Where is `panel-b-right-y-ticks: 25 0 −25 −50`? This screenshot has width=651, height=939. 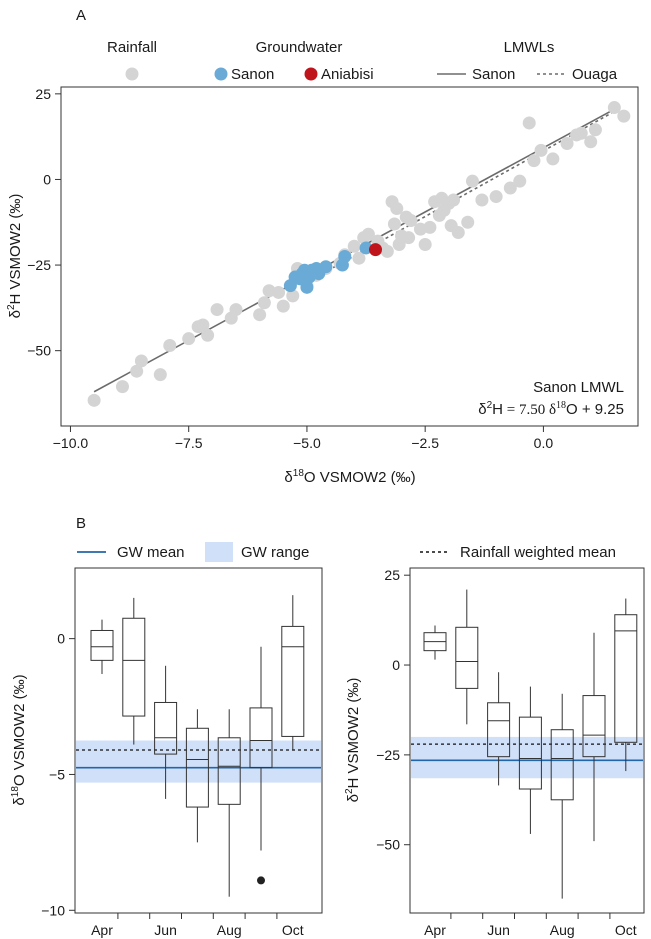
panel-b-right-y-ticks: 25 0 −25 −50 is located at coordinates (393, 710).